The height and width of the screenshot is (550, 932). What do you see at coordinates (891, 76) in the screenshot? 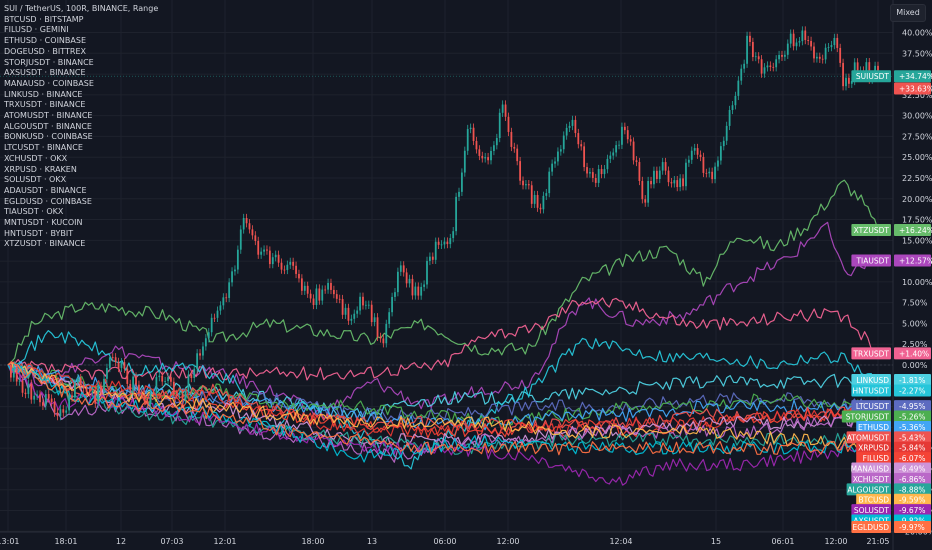
I see `label-main: SUIUSDT +34.74%` at bounding box center [891, 76].